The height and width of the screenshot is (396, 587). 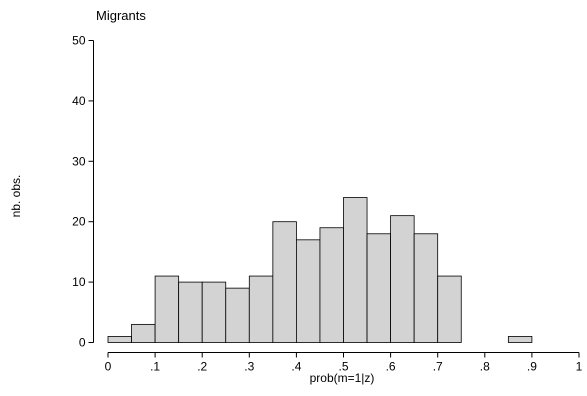 What do you see at coordinates (79, 222) in the screenshot?
I see `y-tick-label: 20` at bounding box center [79, 222].